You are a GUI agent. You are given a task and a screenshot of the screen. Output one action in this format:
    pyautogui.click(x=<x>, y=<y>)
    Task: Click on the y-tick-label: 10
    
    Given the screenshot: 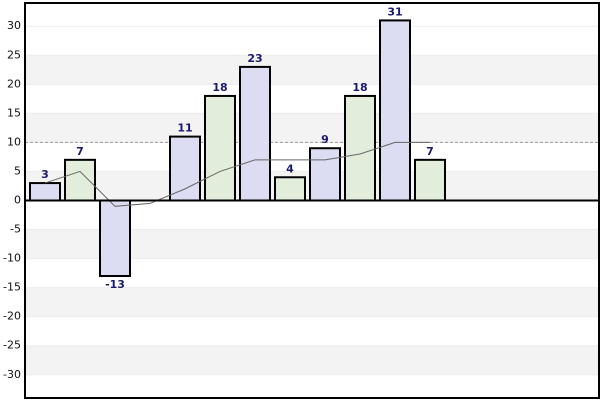 What is the action you would take?
    pyautogui.click(x=14, y=141)
    